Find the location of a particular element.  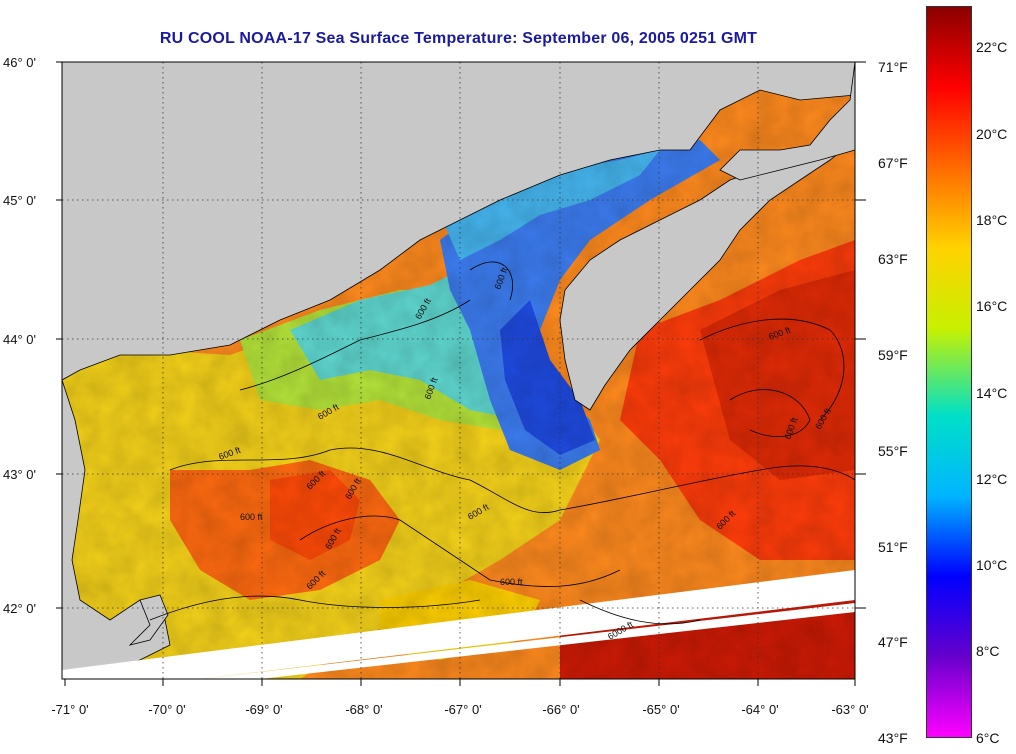

fahrenheit-label: 55°F is located at coordinates (893, 451).